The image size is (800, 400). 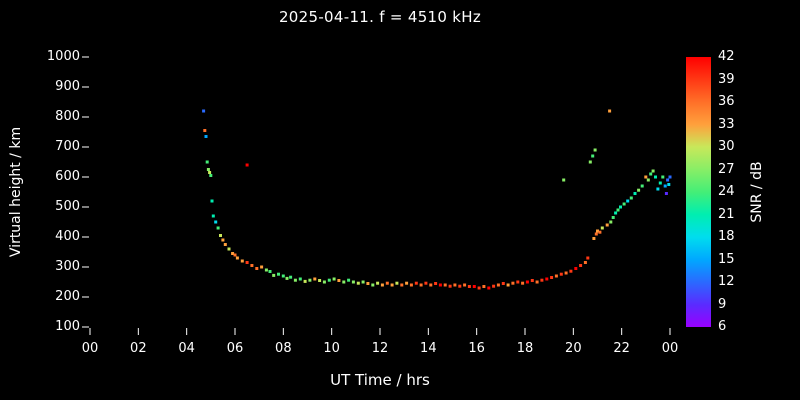 What do you see at coordinates (67, 296) in the screenshot?
I see `y-tick-label: 200` at bounding box center [67, 296].